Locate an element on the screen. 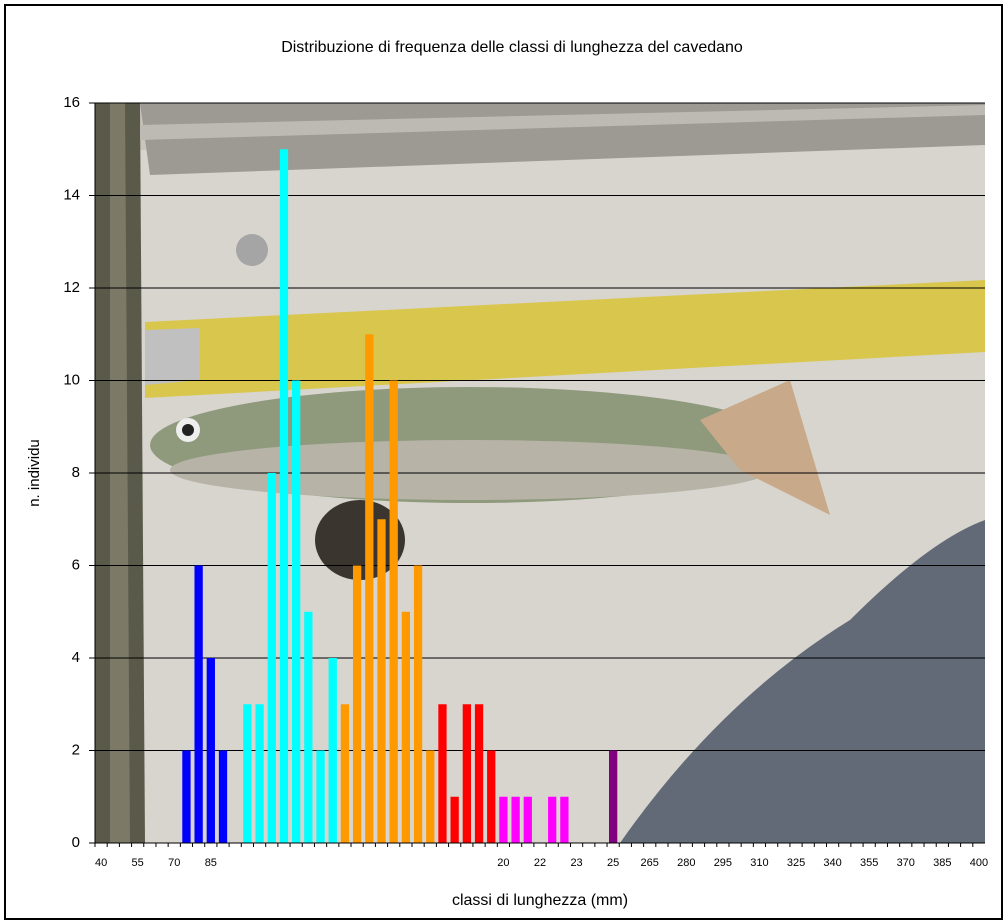 The width and height of the screenshot is (1007, 924). y-tick-label: 12 is located at coordinates (71, 287).